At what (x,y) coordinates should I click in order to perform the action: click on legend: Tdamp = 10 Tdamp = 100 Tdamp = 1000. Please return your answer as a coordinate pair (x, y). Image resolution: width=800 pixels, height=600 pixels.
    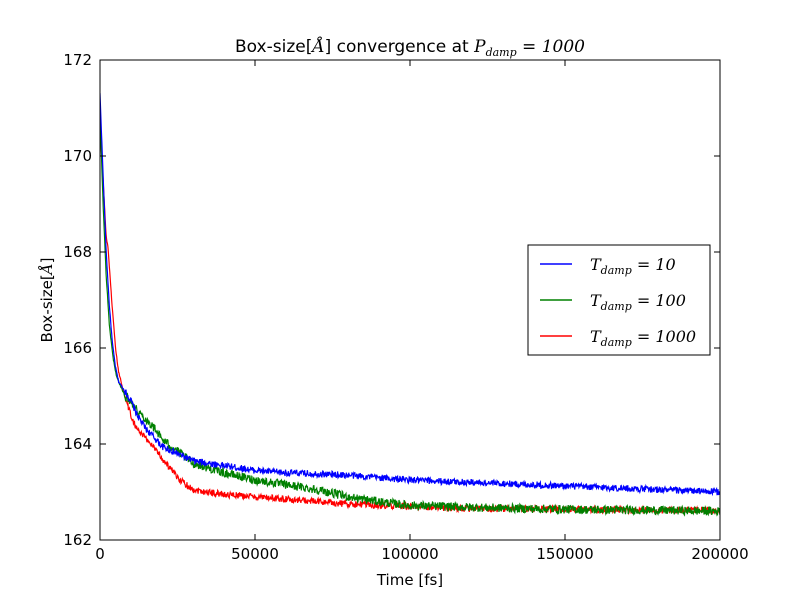
    Looking at the image, I should click on (619, 300).